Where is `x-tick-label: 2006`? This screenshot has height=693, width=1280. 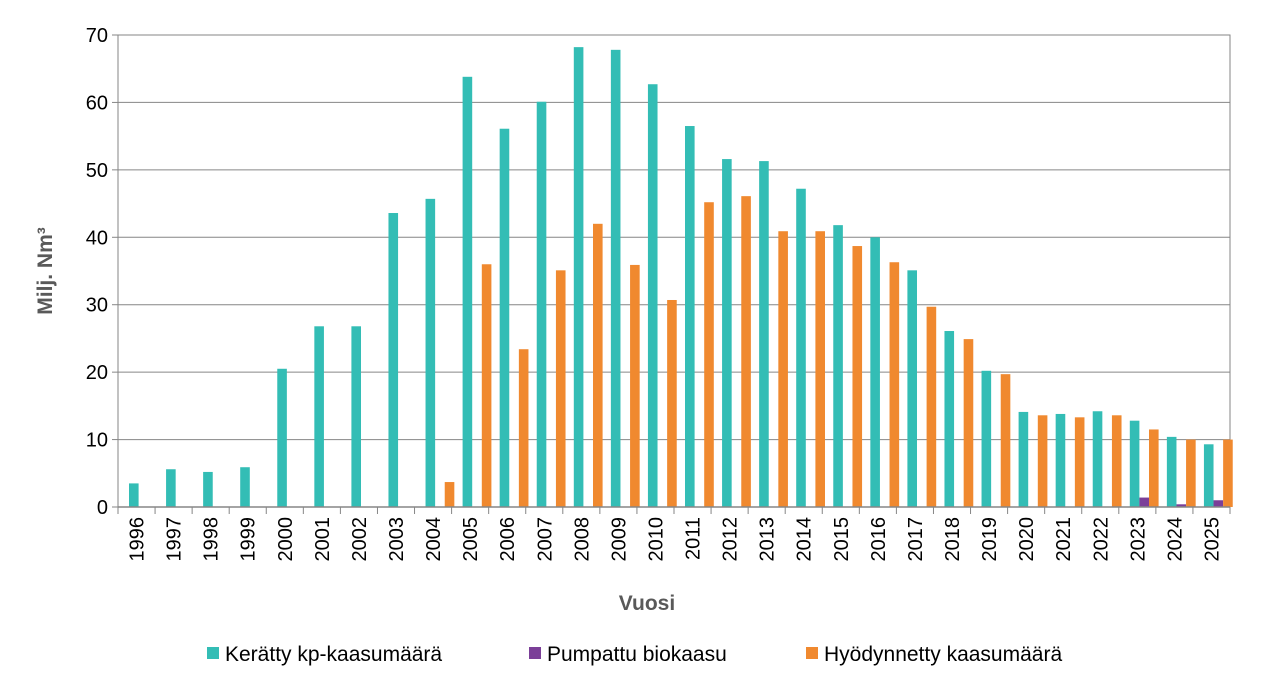 x-tick-label: 2006 is located at coordinates (508, 539).